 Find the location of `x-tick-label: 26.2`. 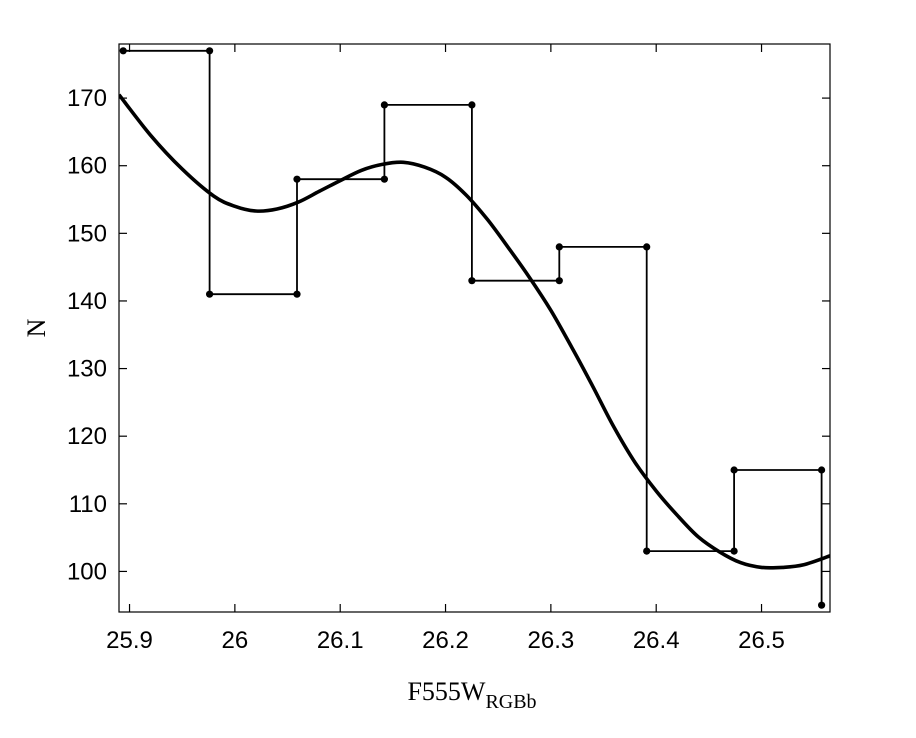

x-tick-label: 26.2 is located at coordinates (445, 640).